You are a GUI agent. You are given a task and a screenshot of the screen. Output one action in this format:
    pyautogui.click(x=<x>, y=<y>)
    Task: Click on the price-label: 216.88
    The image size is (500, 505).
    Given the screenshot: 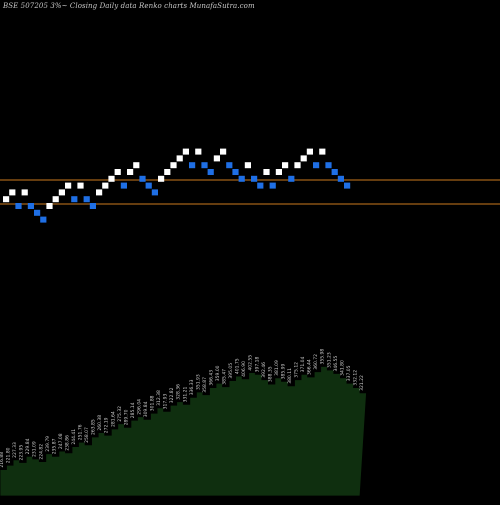 What is the action you would take?
    pyautogui.click(x=2, y=460)
    